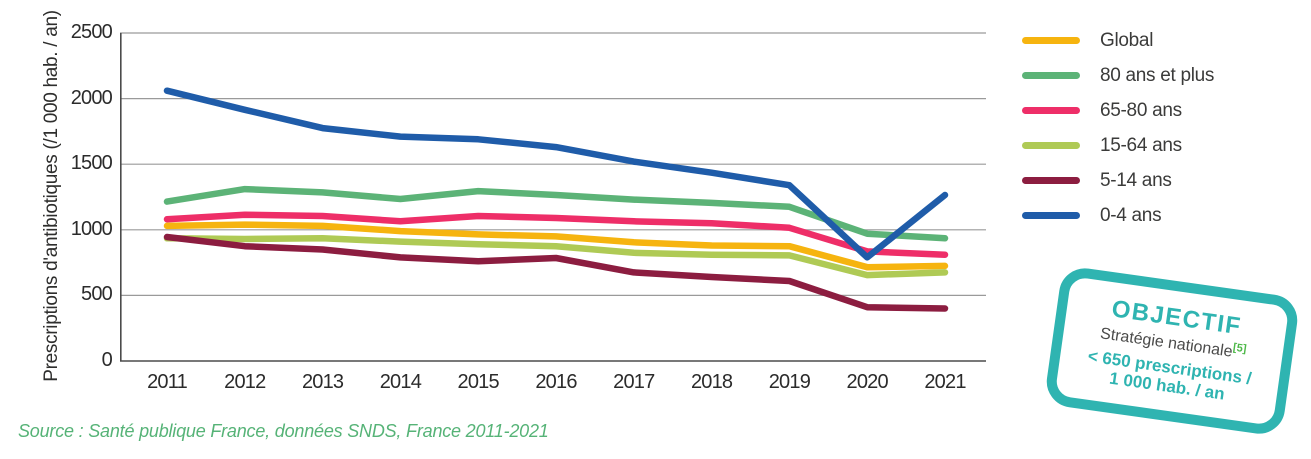  I want to click on line-series-65-80-ans, so click(556, 234).